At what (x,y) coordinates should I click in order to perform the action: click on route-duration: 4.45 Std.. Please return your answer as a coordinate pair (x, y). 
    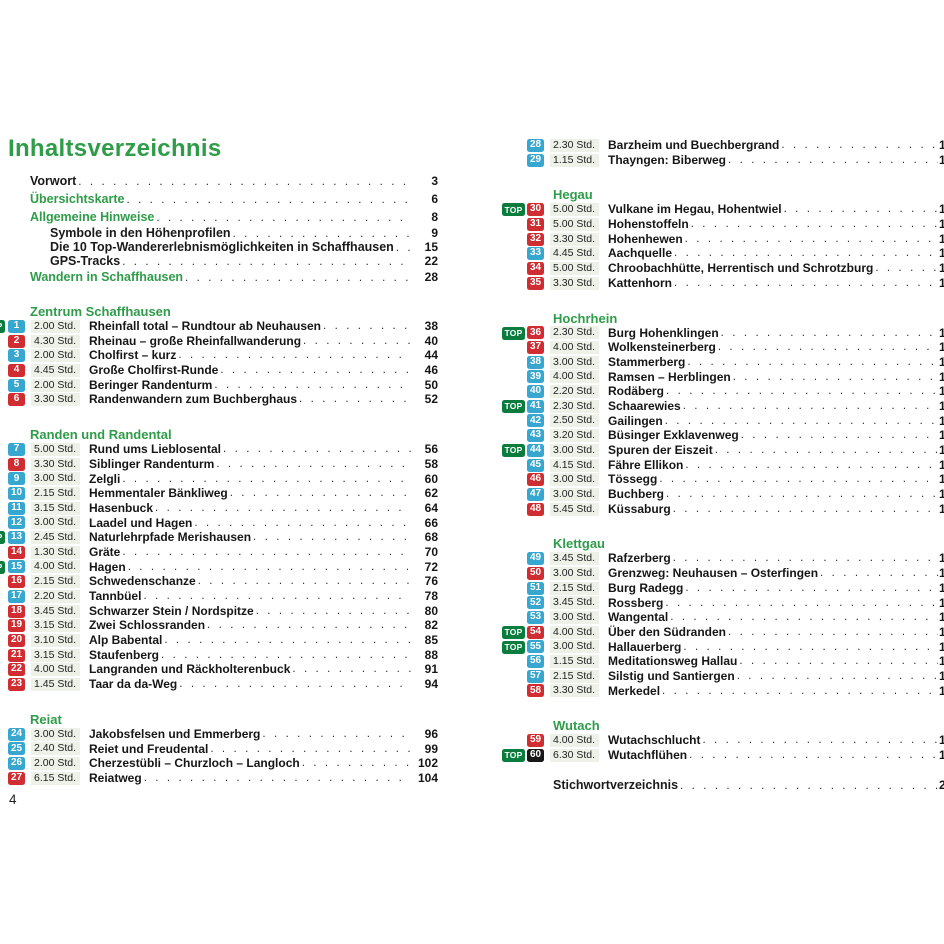
    Looking at the image, I should click on (55, 370).